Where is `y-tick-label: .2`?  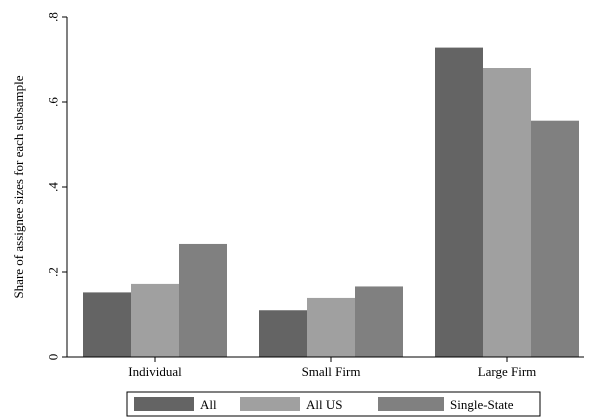
y-tick-label: .2 is located at coordinates (53, 272).